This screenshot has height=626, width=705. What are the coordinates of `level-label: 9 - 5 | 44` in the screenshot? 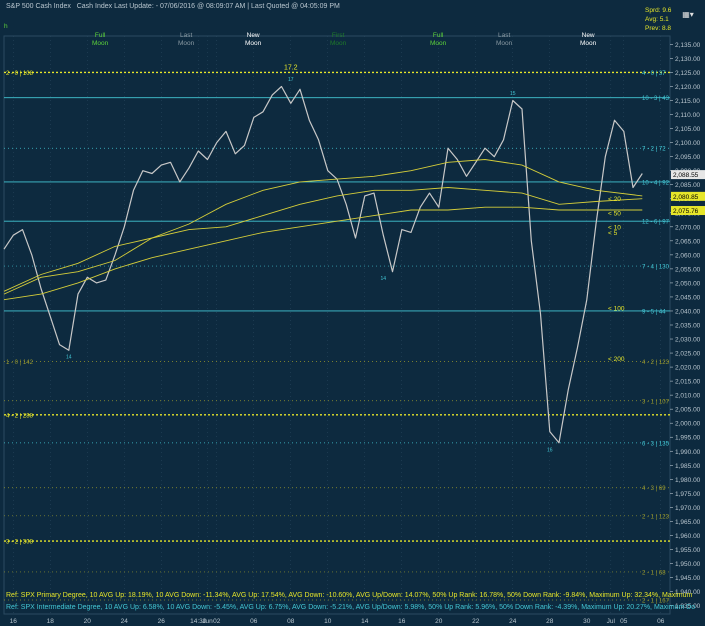 It's located at (654, 312).